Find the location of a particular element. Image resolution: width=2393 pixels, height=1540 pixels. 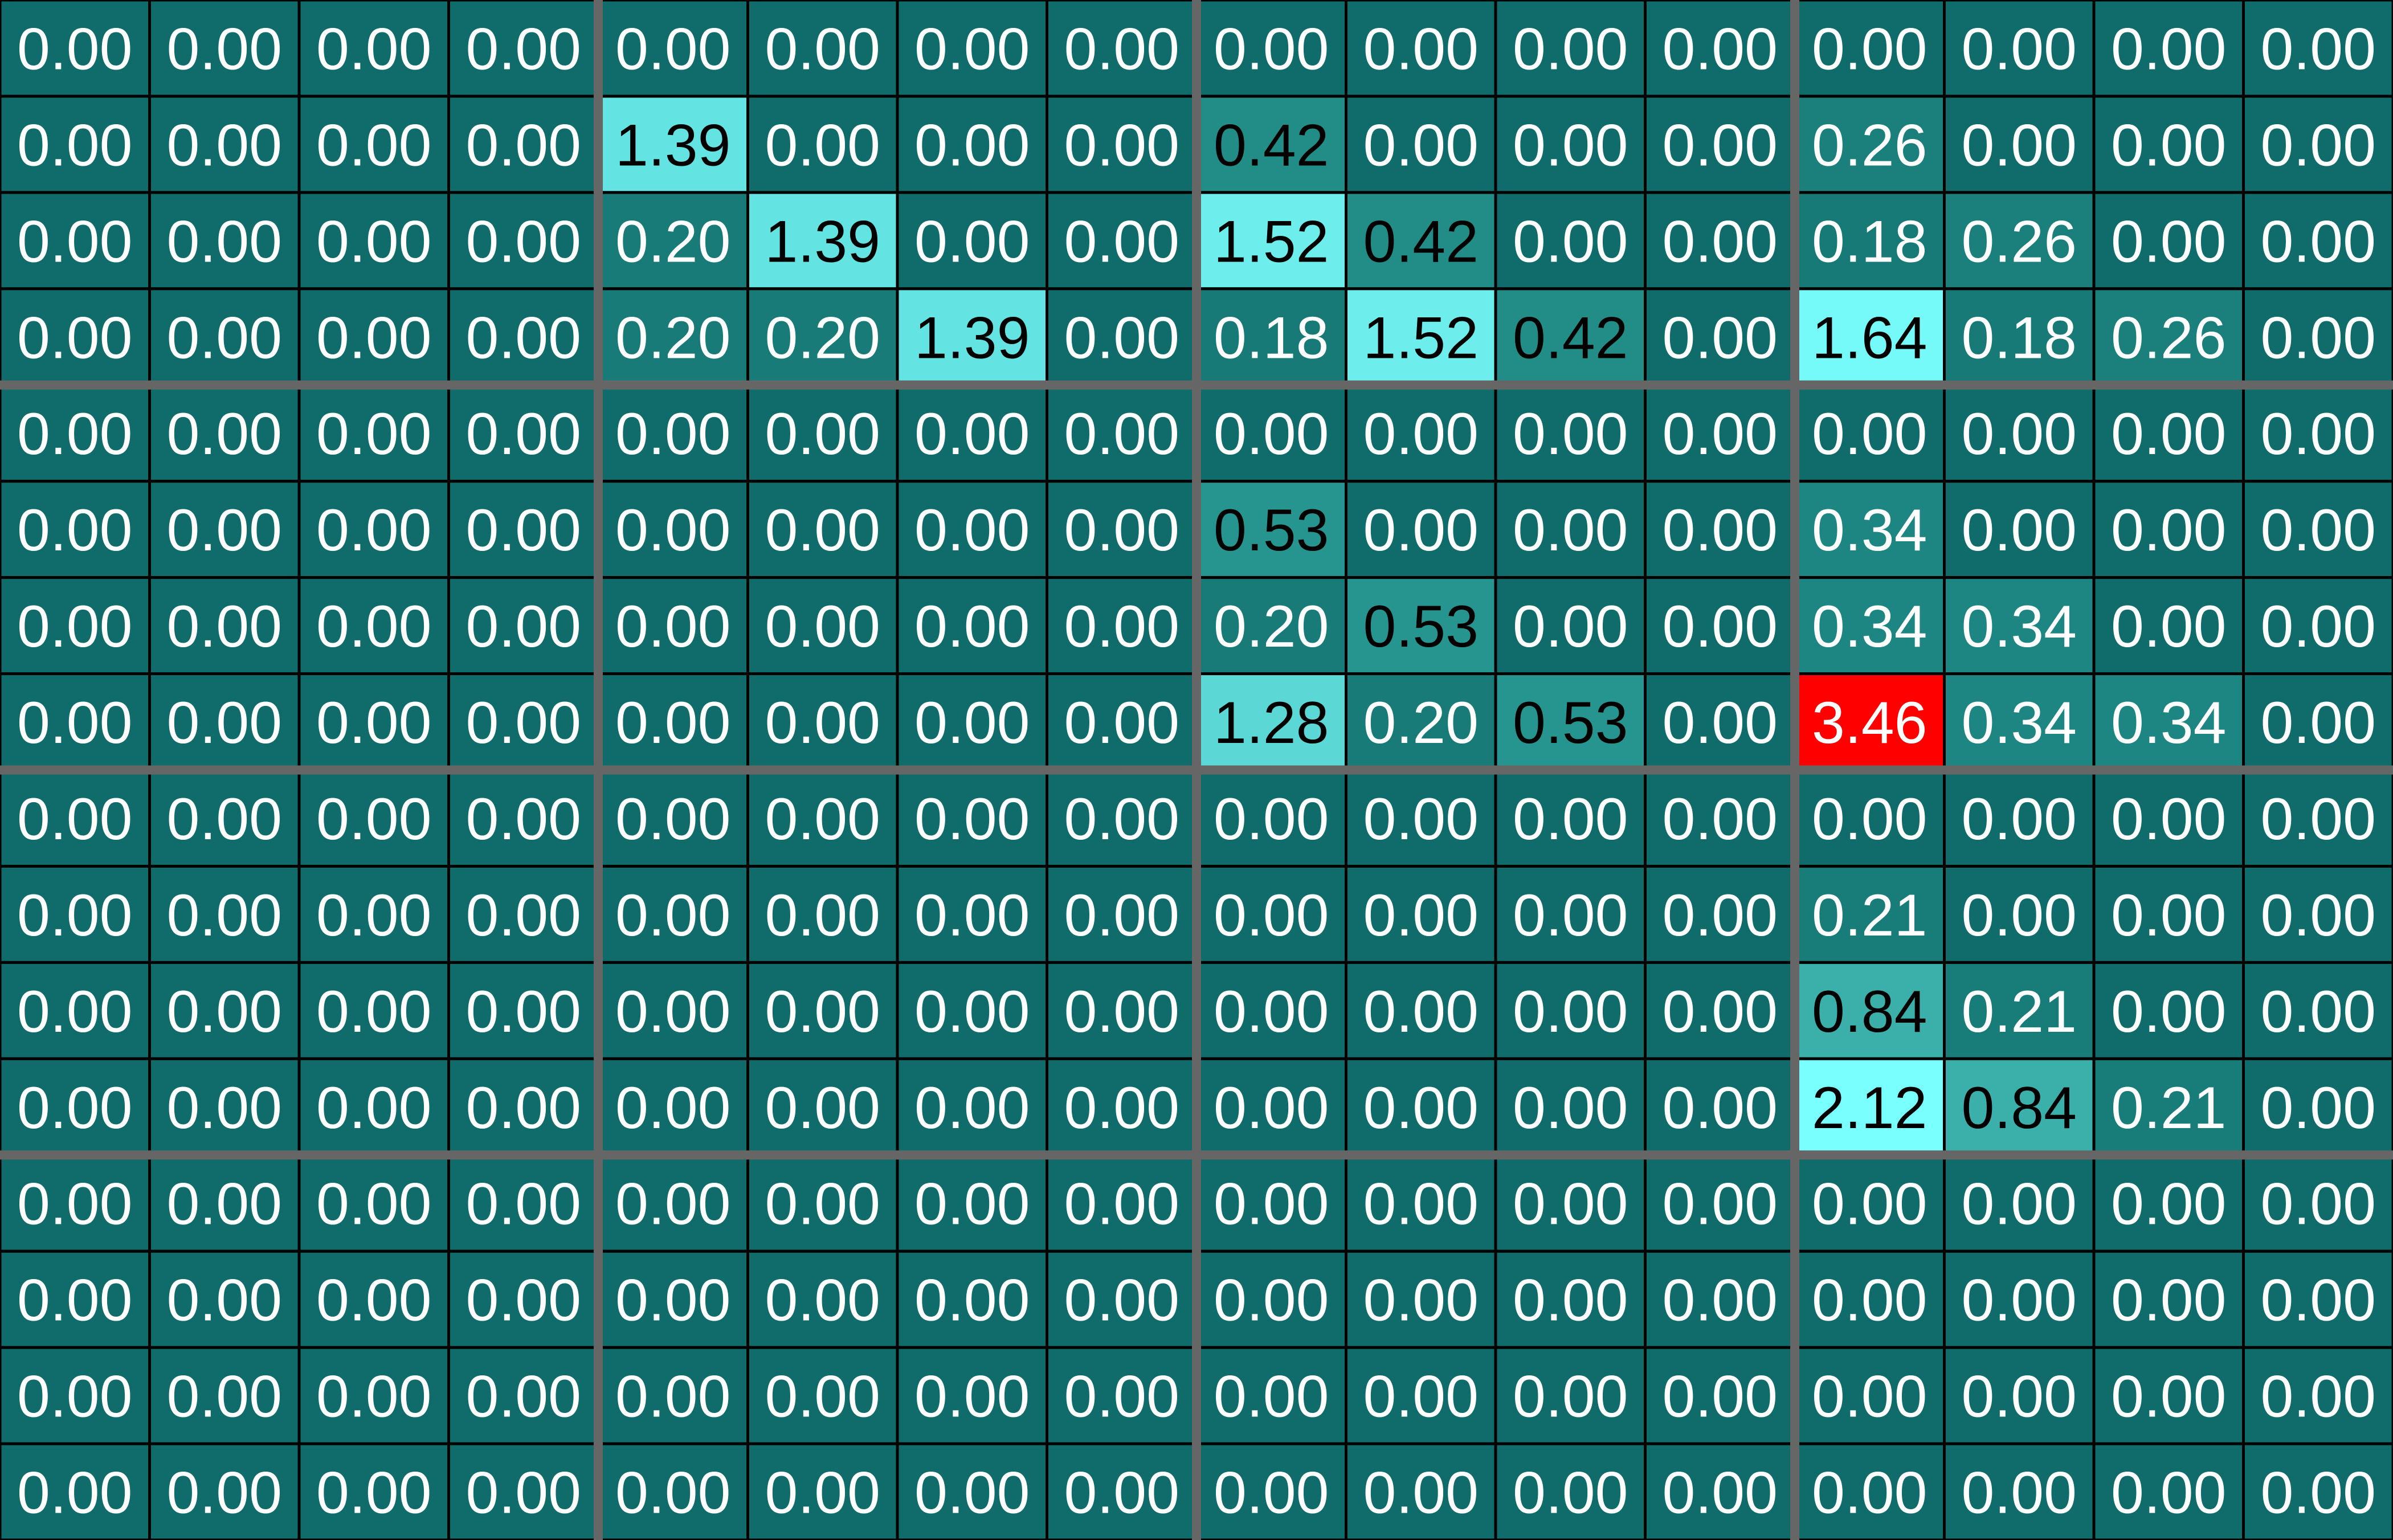

cell-value-r12-c14: 0.00 is located at coordinates (2168, 1204).